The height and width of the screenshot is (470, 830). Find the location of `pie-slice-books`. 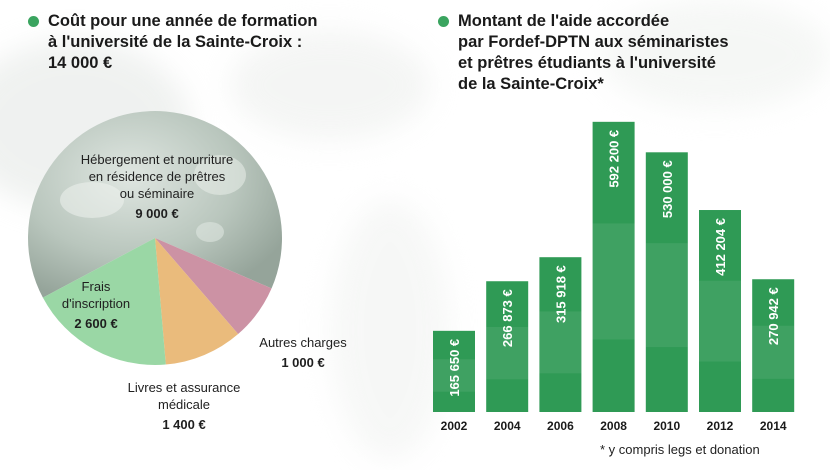

pie-slice-books is located at coordinates (197, 301).